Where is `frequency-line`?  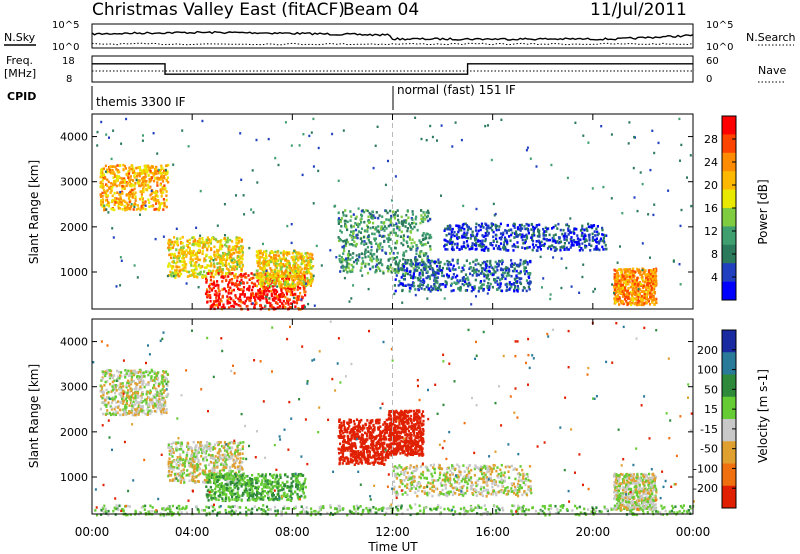 frequency-line is located at coordinates (392, 69).